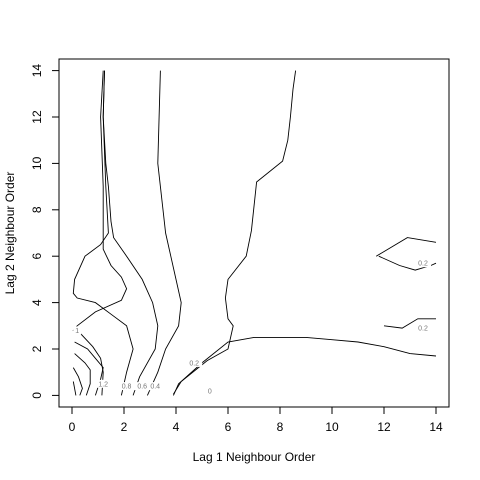  I want to click on y-tick-label: 8, so click(37, 209).